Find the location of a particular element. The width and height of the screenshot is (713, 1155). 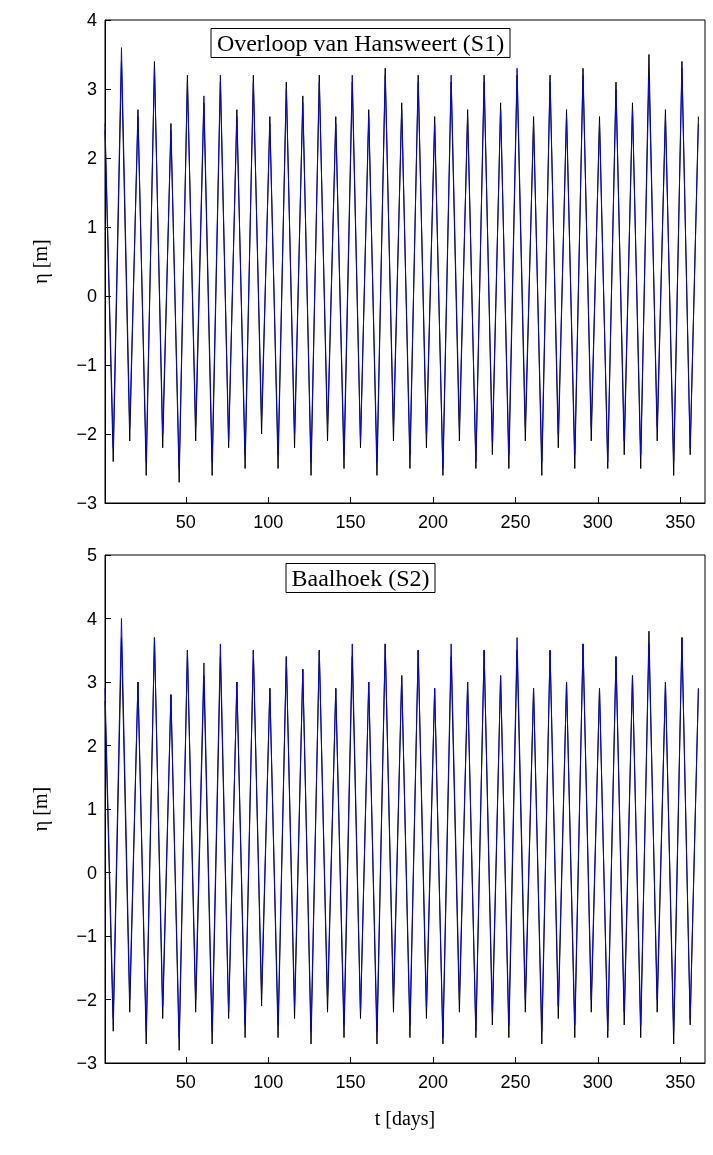

chart-title: Overloop van Hansweert (S1) is located at coordinates (360, 43).